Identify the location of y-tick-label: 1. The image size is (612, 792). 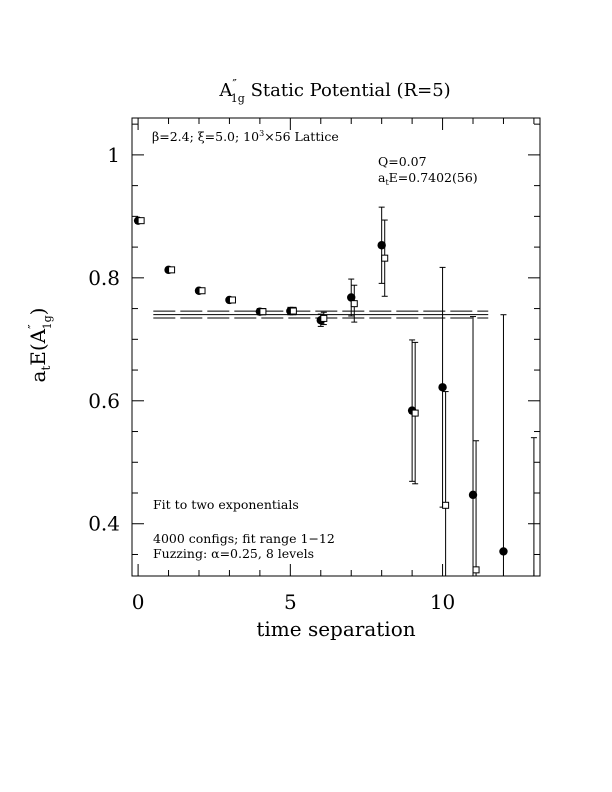
(113, 155).